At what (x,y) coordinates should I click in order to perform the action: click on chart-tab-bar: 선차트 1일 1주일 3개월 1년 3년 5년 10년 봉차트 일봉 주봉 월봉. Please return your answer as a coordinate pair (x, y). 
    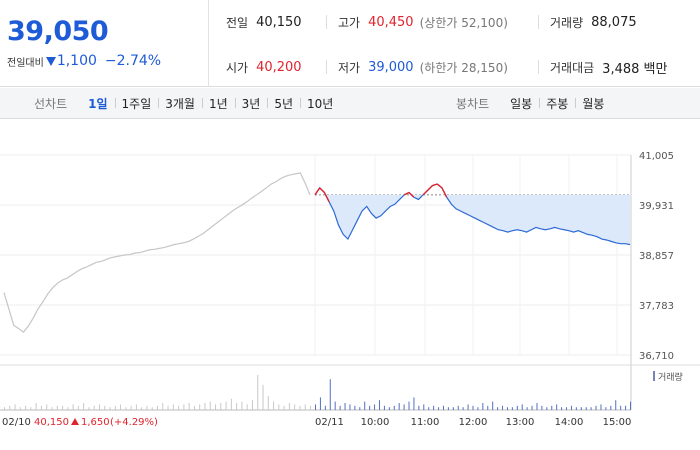
    Looking at the image, I should click on (350, 103).